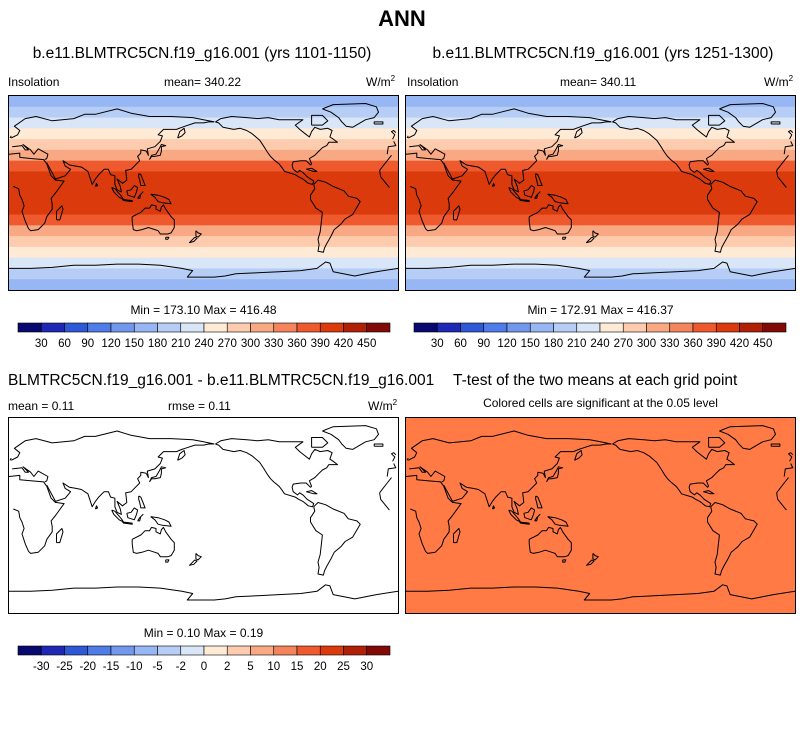  I want to click on colorbar-tick-label: 60, so click(64, 344).